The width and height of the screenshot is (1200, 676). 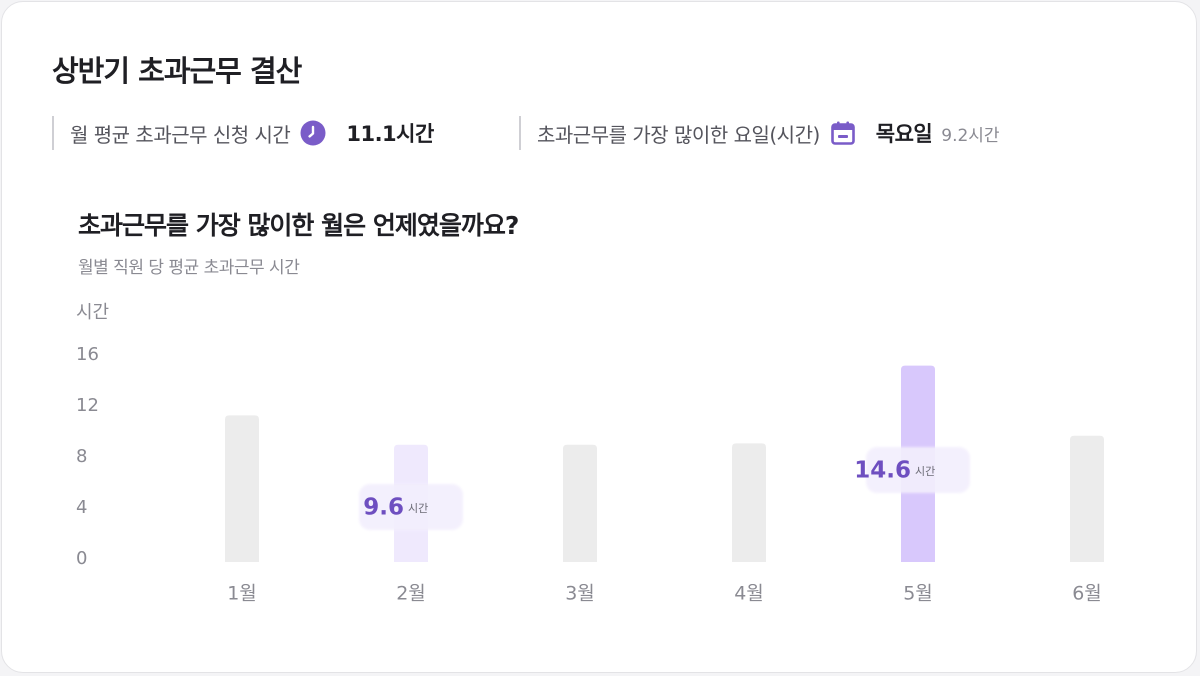 I want to click on y-axis-title: 시간, so click(x=92, y=312).